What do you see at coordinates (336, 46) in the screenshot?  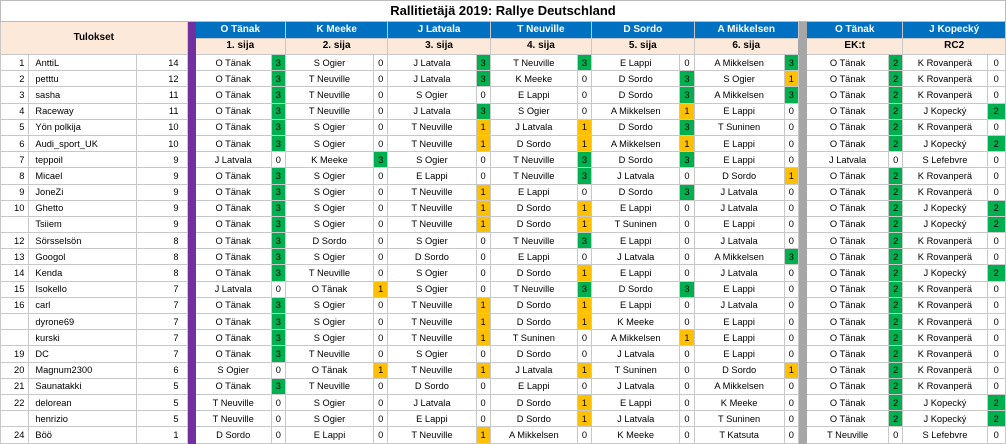 I see `column-label-header: 2. sija` at bounding box center [336, 46].